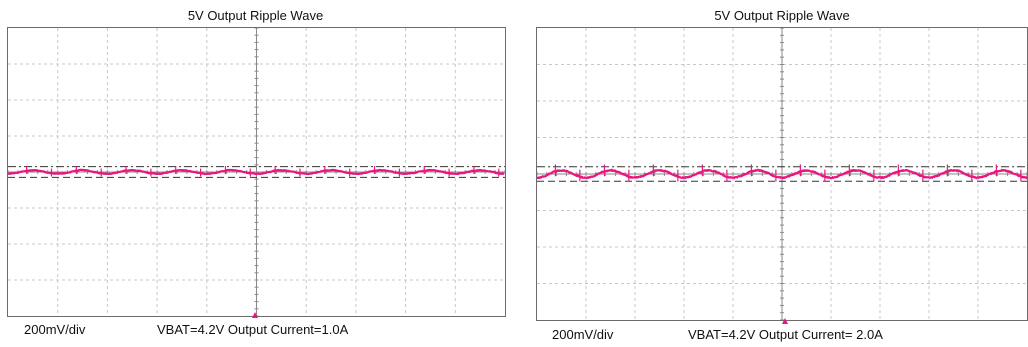 The image size is (1028, 347). Describe the element at coordinates (785, 334) in the screenshot. I see `condition-label: VBAT=4.2V Output Current= 2.0A` at that location.